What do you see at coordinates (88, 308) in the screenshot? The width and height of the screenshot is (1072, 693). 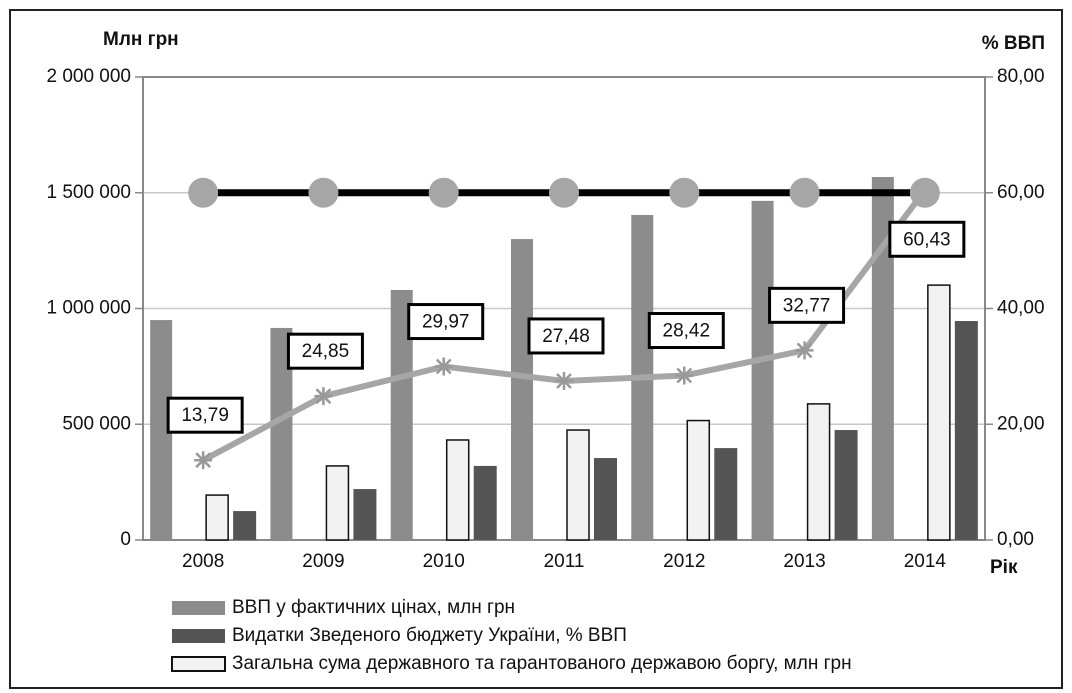 I see `y-tick-label: 1 000 000` at bounding box center [88, 308].